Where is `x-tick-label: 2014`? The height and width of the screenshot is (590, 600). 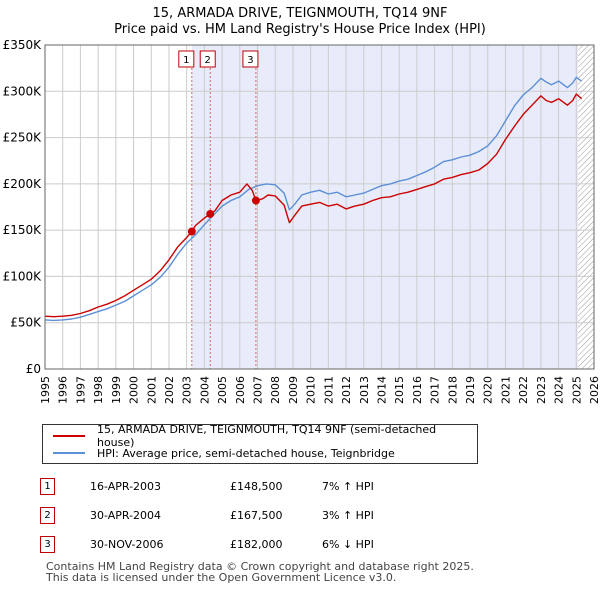 x-tick-label: 2014 is located at coordinates (381, 390).